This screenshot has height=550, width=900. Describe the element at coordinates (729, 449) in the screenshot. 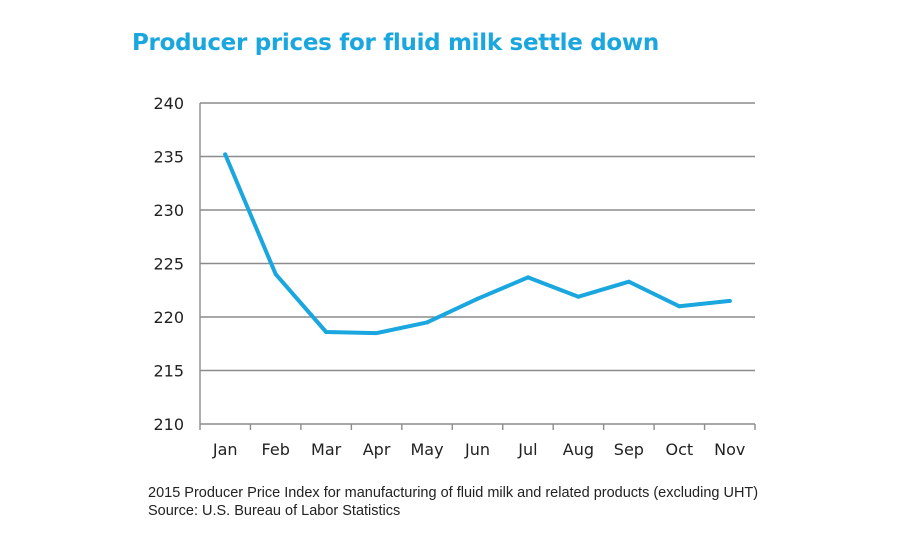

I see `x-tick-label-nov: Nov` at that location.